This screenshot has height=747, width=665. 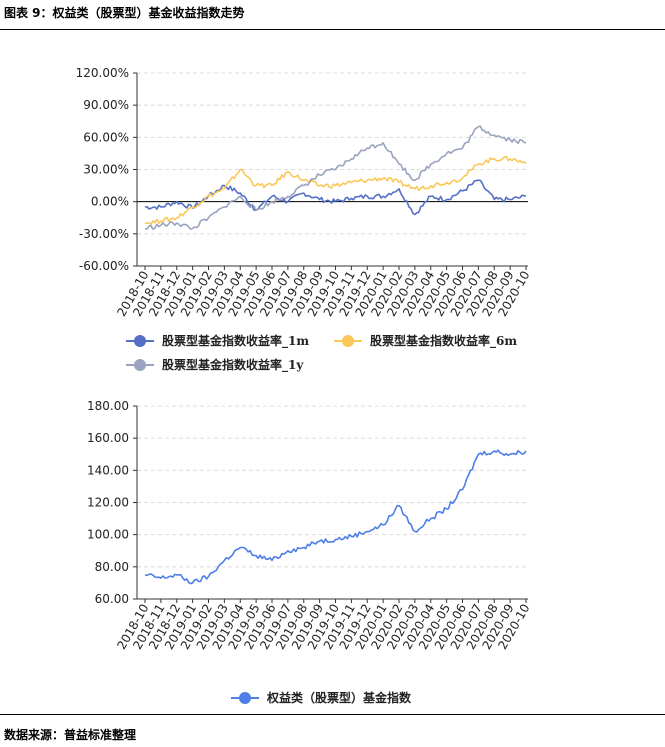 I want to click on y-tick-label: 80.00, so click(x=112, y=567).